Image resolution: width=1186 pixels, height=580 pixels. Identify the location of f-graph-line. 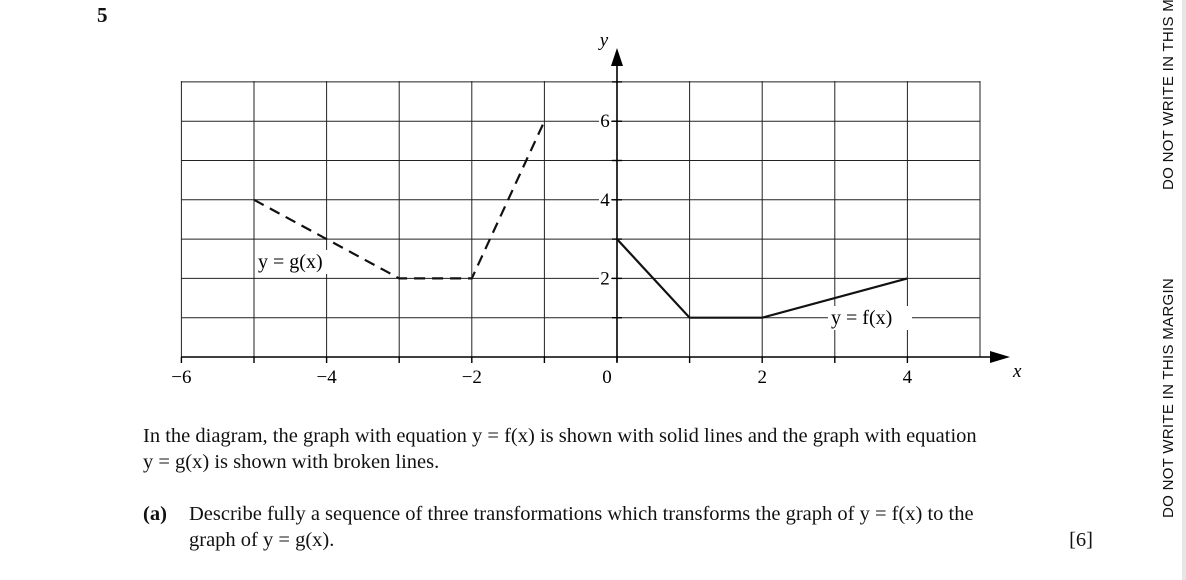
(762, 278).